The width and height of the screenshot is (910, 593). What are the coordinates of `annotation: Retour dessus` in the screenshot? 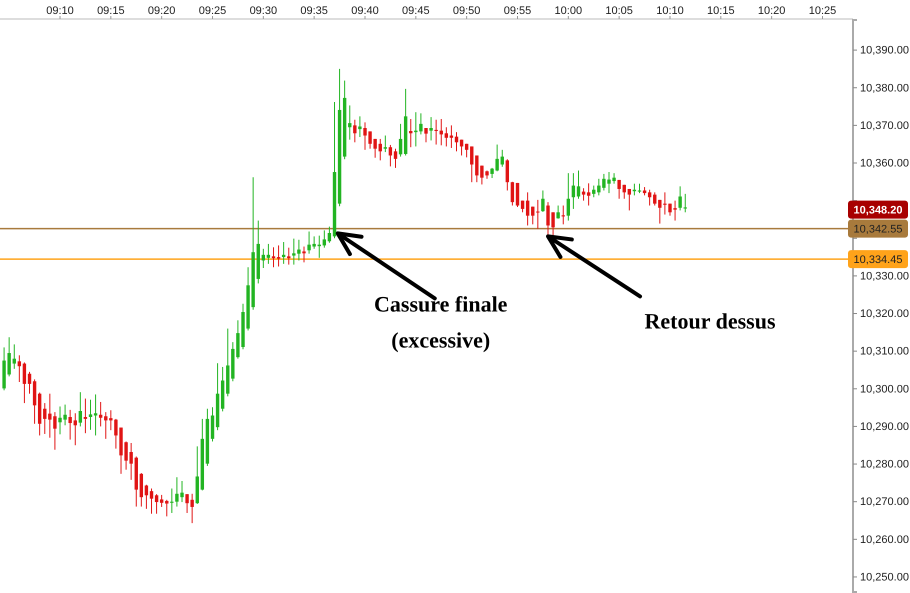 It's located at (710, 321).